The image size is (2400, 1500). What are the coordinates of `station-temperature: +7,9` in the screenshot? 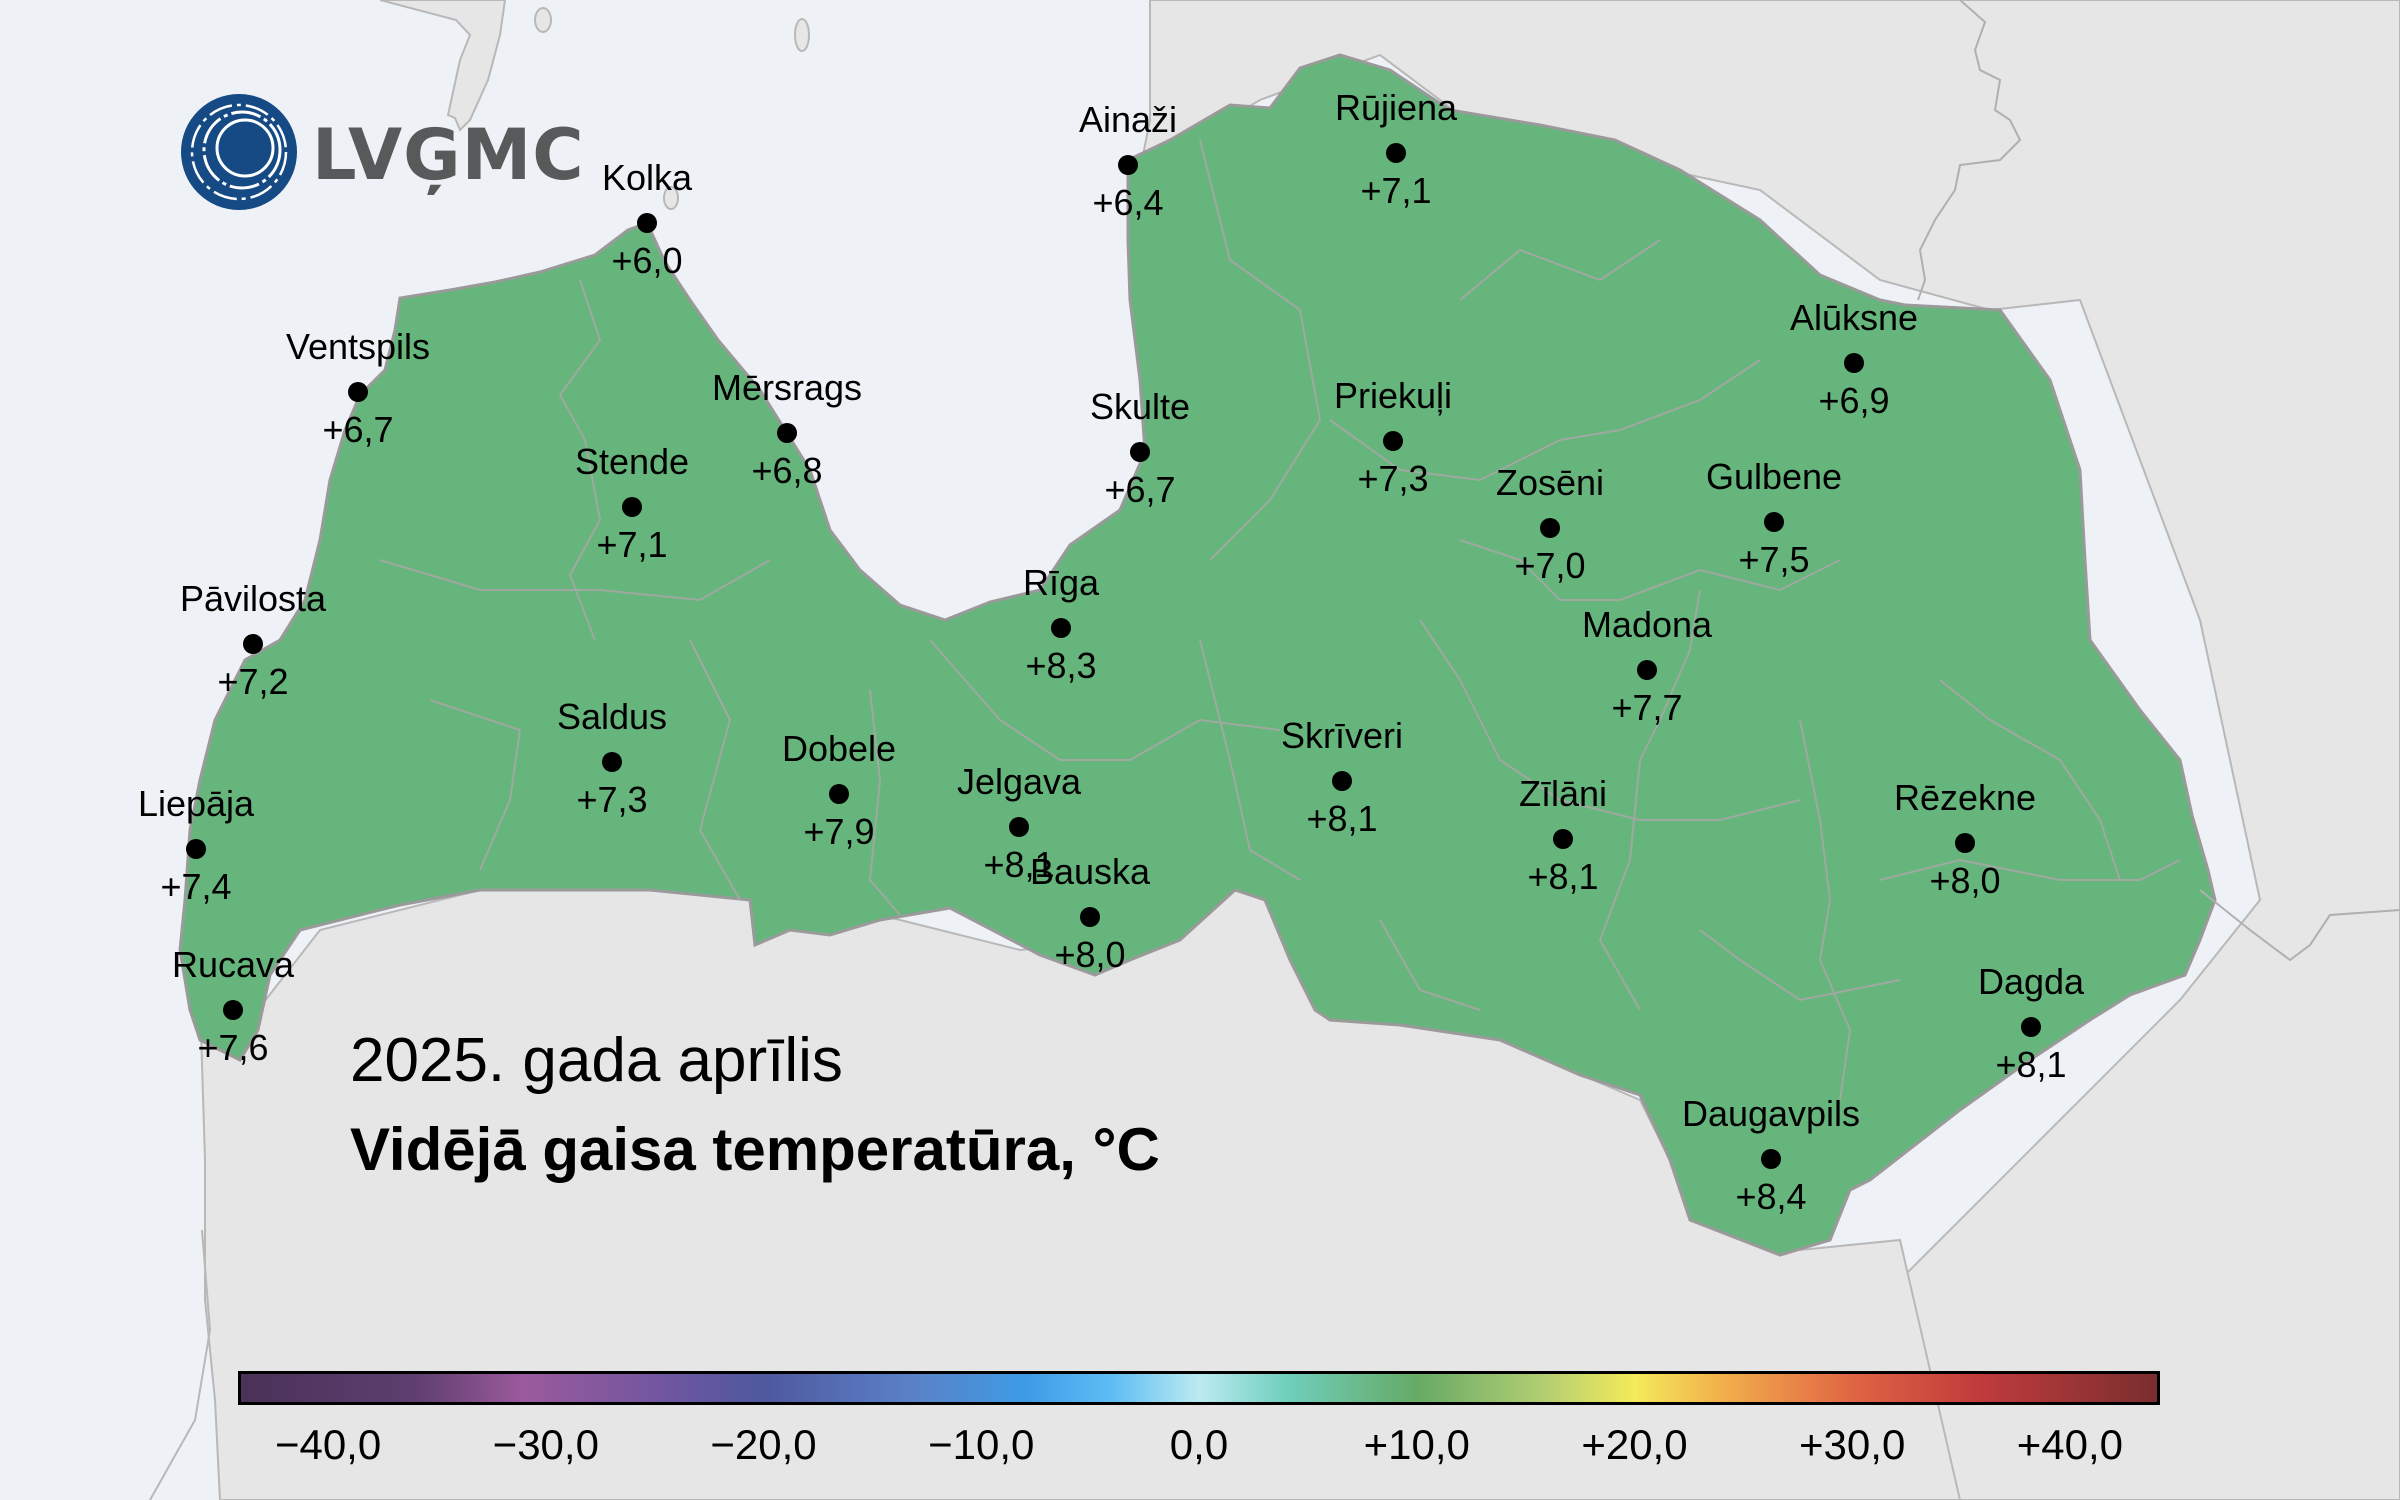 It's located at (839, 831).